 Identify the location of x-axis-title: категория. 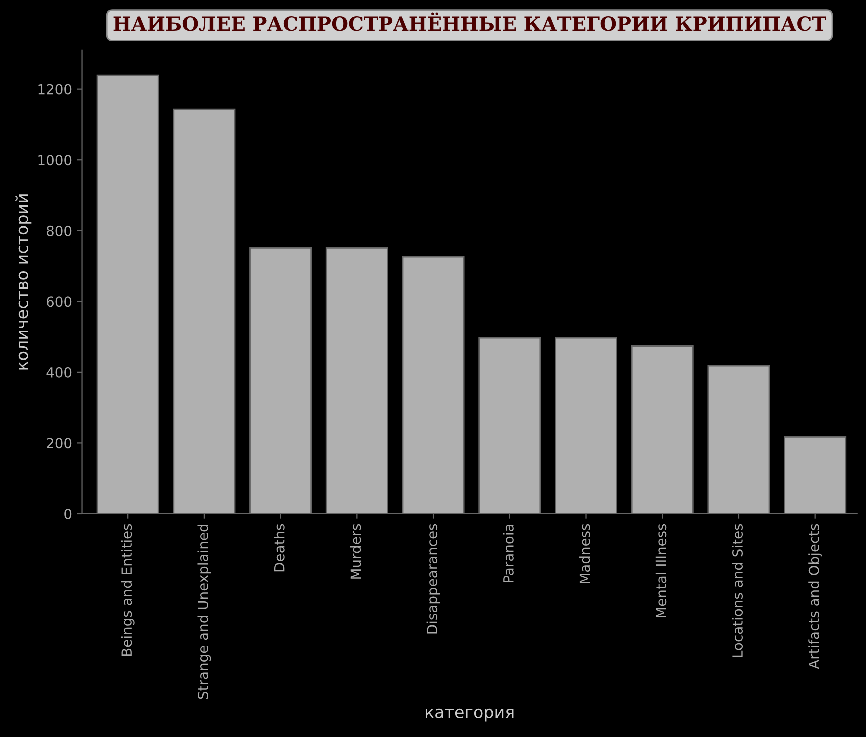
(470, 715).